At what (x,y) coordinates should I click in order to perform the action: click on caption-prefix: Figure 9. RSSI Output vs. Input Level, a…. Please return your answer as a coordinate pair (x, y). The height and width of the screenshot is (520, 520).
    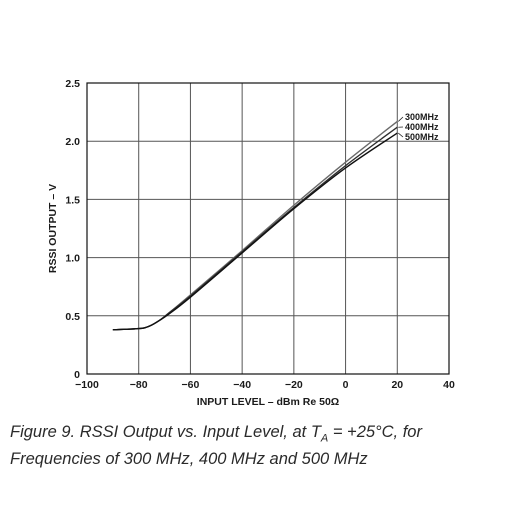
    Looking at the image, I should click on (165, 432).